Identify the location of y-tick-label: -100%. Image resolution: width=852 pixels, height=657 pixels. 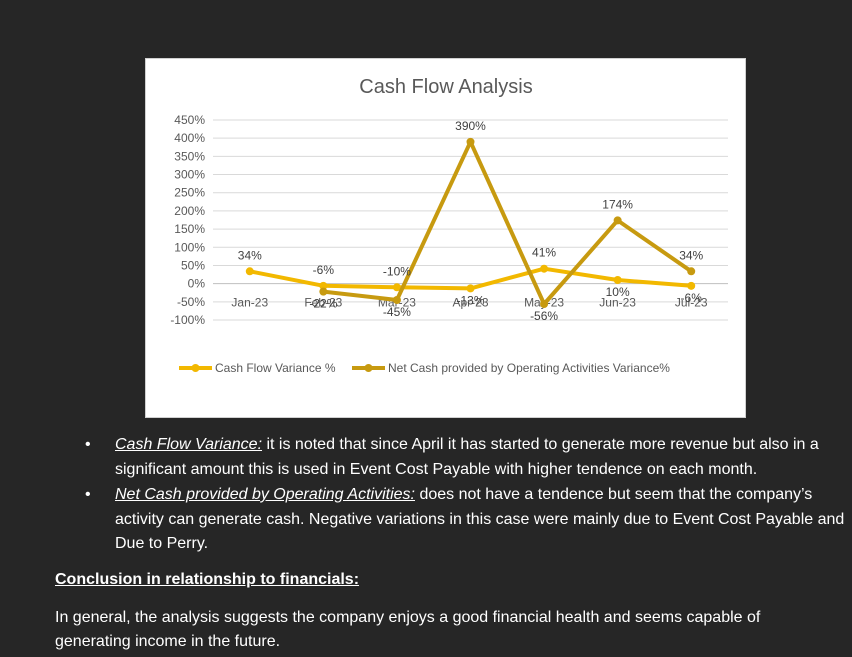
(187, 320).